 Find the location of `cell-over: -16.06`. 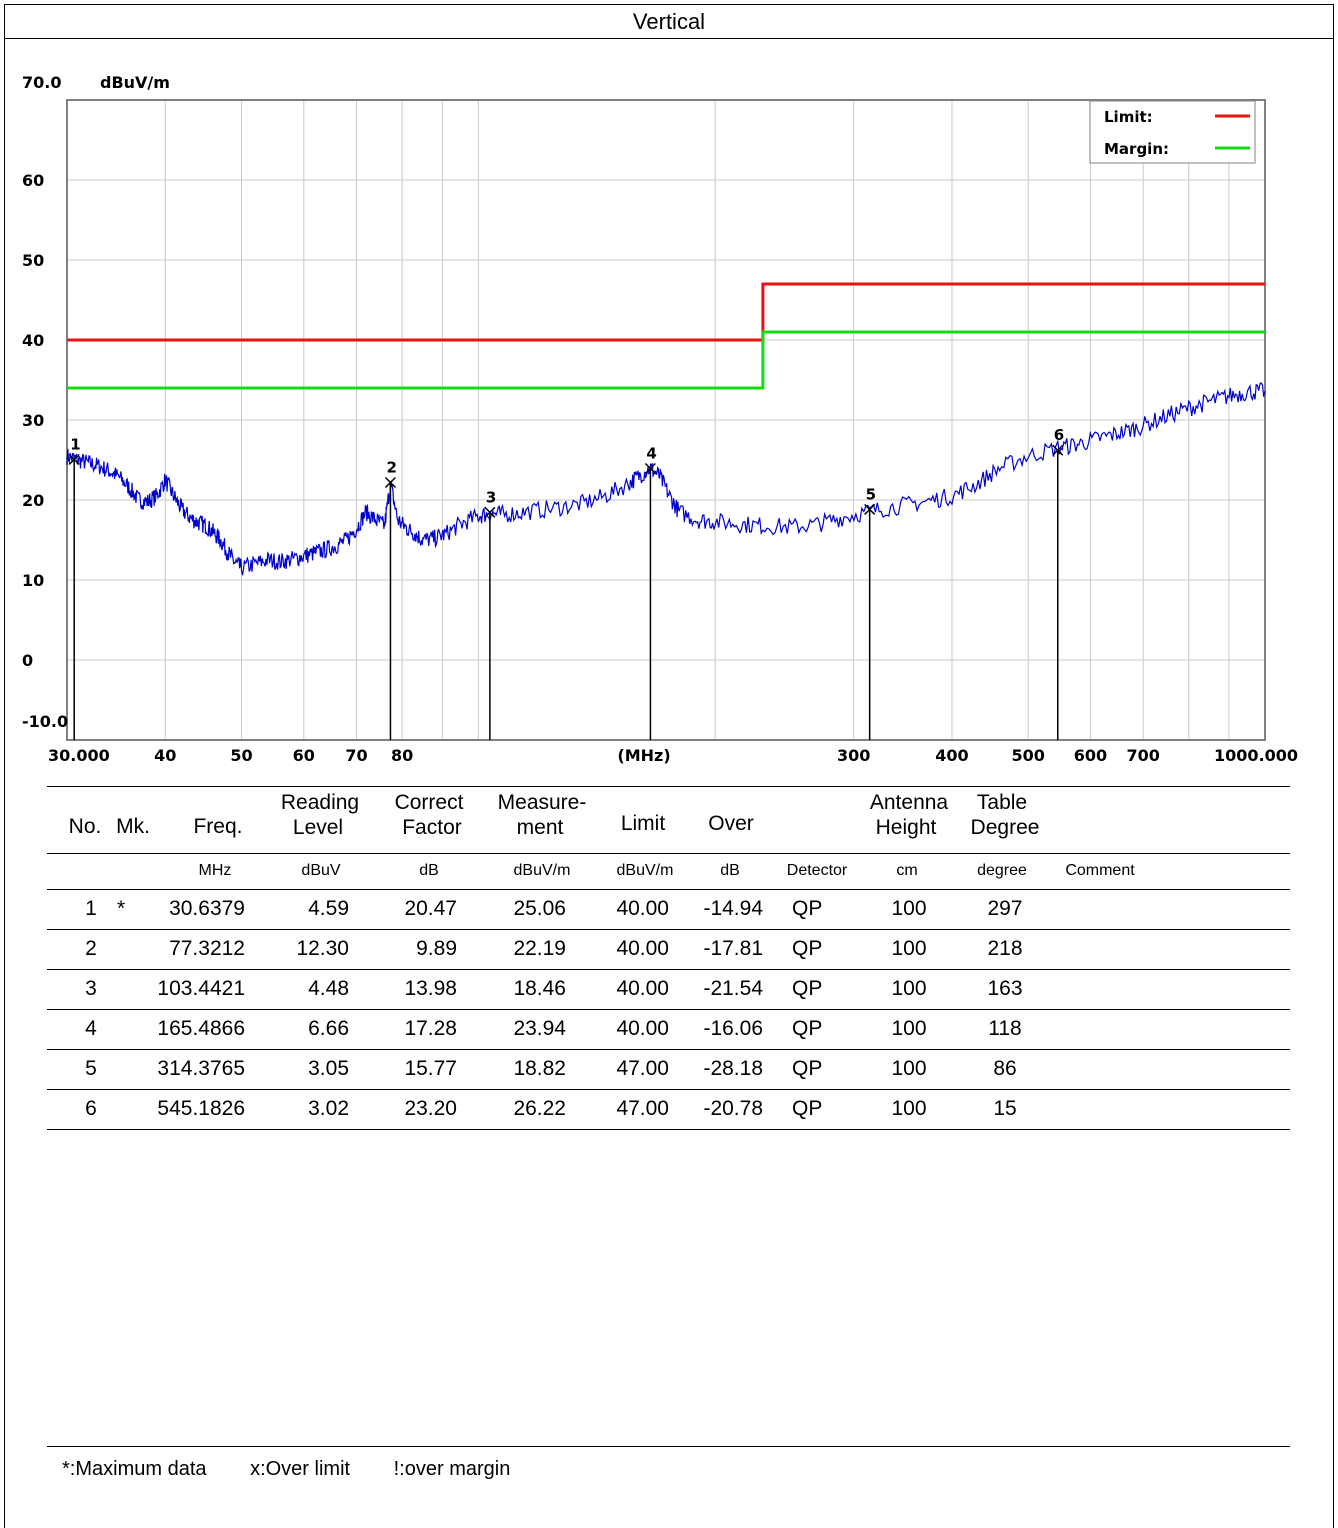

cell-over: -16.06 is located at coordinates (733, 1028).